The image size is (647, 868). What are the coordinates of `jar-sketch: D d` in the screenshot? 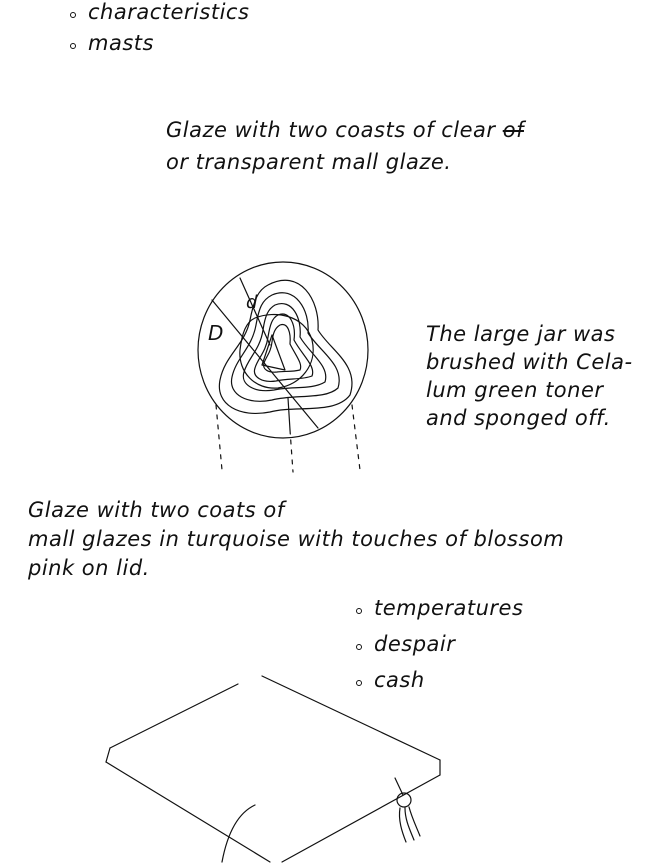 It's located at (283, 367).